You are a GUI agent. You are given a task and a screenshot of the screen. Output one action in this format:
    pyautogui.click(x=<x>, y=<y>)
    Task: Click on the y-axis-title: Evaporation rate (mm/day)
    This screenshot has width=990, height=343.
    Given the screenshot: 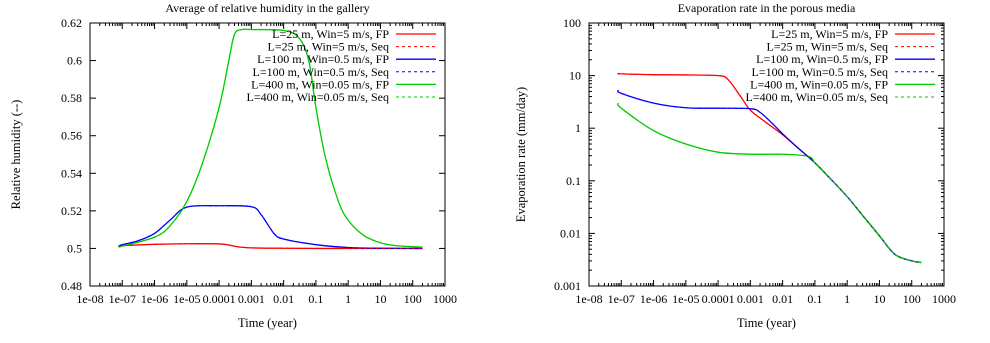 What is the action you would take?
    pyautogui.click(x=521, y=154)
    